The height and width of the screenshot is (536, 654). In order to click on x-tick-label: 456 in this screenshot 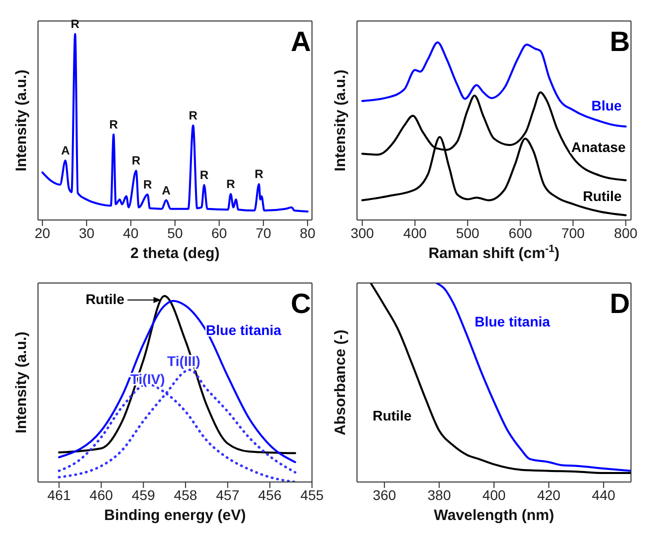, I will do `click(270, 494)`.